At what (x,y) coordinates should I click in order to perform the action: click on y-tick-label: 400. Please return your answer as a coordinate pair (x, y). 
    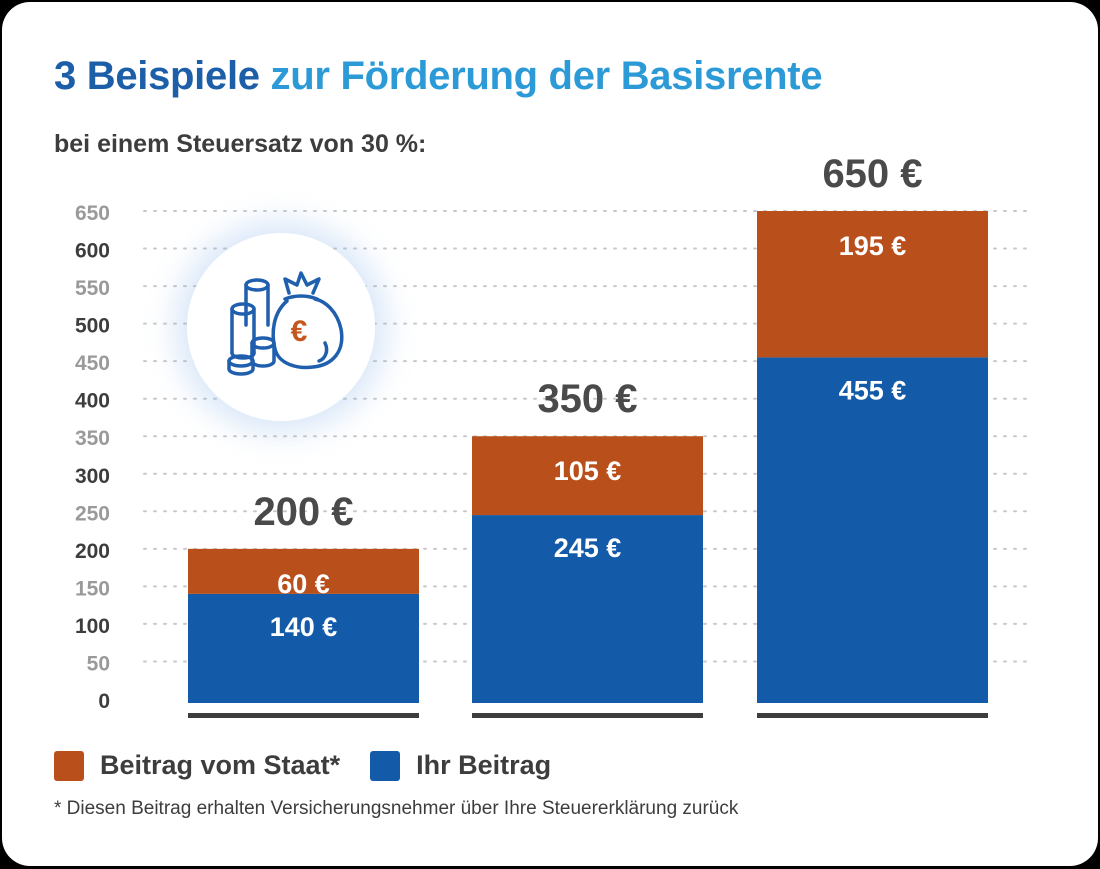
    Looking at the image, I should click on (92, 401).